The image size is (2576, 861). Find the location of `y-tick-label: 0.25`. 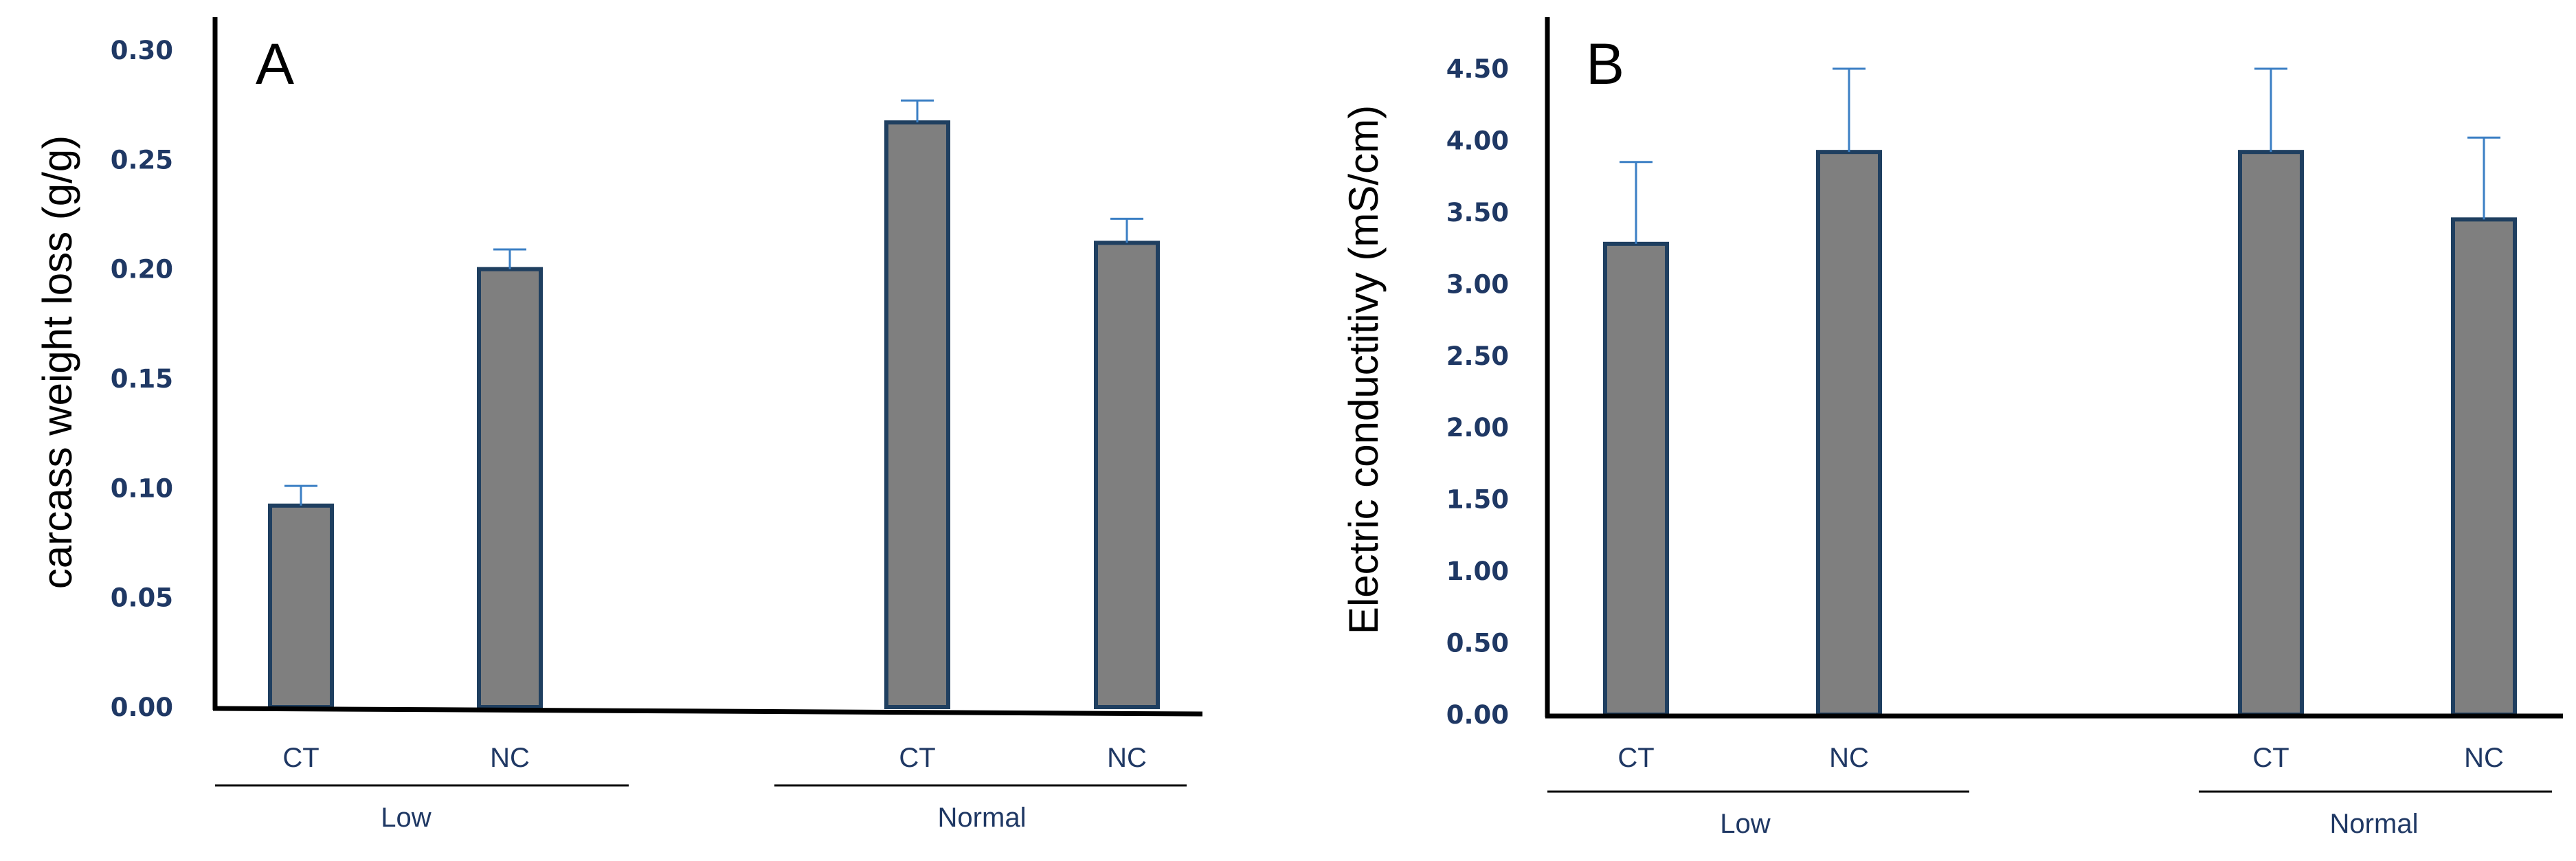

y-tick-label: 0.25 is located at coordinates (142, 160).